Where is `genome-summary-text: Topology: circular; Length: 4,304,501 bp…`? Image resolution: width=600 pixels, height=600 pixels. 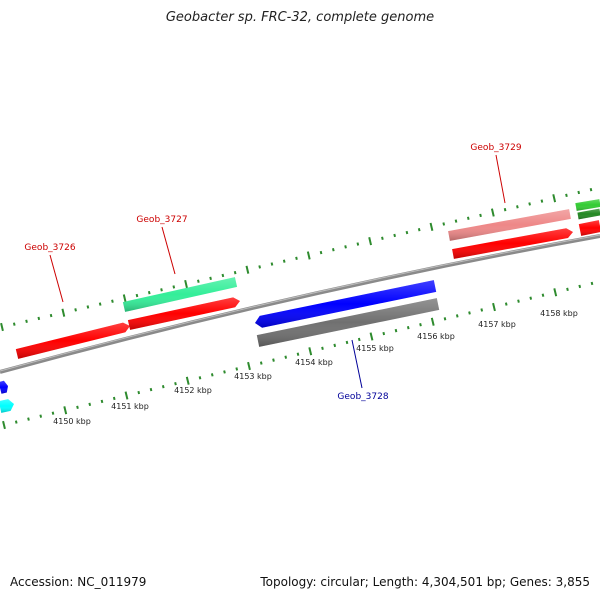 genome-summary-text: Topology: circular; Length: 4,304,501 bp… is located at coordinates (425, 582).